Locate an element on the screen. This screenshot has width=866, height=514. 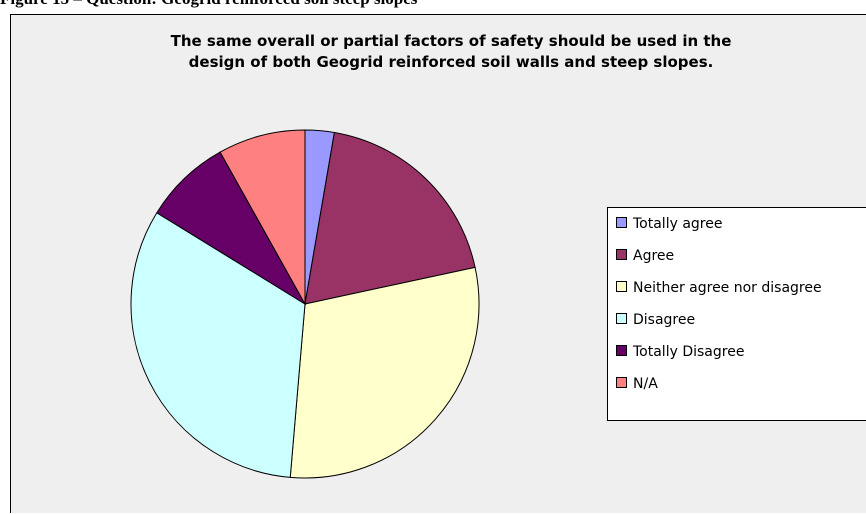
legend-label-disagree: Disagree is located at coordinates (664, 320).